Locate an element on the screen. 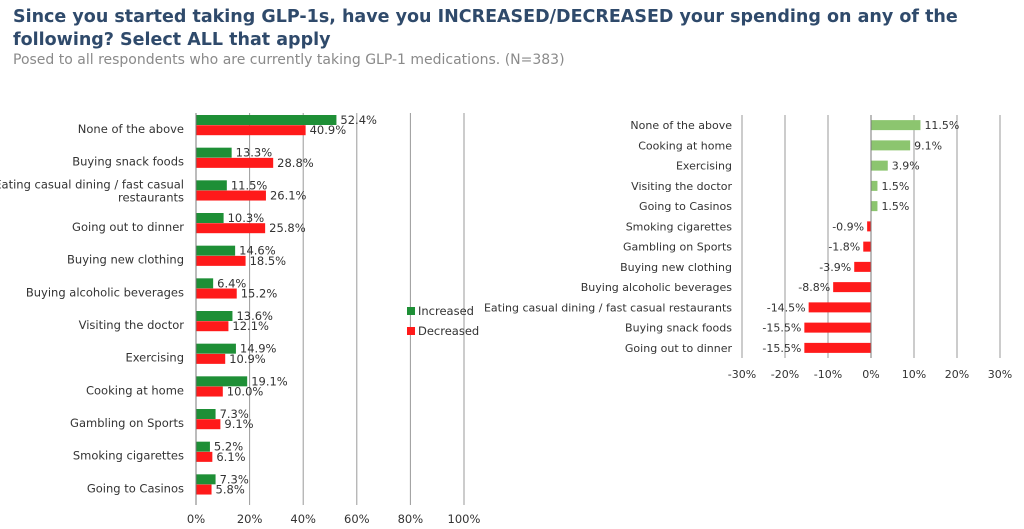 The image size is (1024, 529). net-value-label: 9.1% is located at coordinates (928, 145).